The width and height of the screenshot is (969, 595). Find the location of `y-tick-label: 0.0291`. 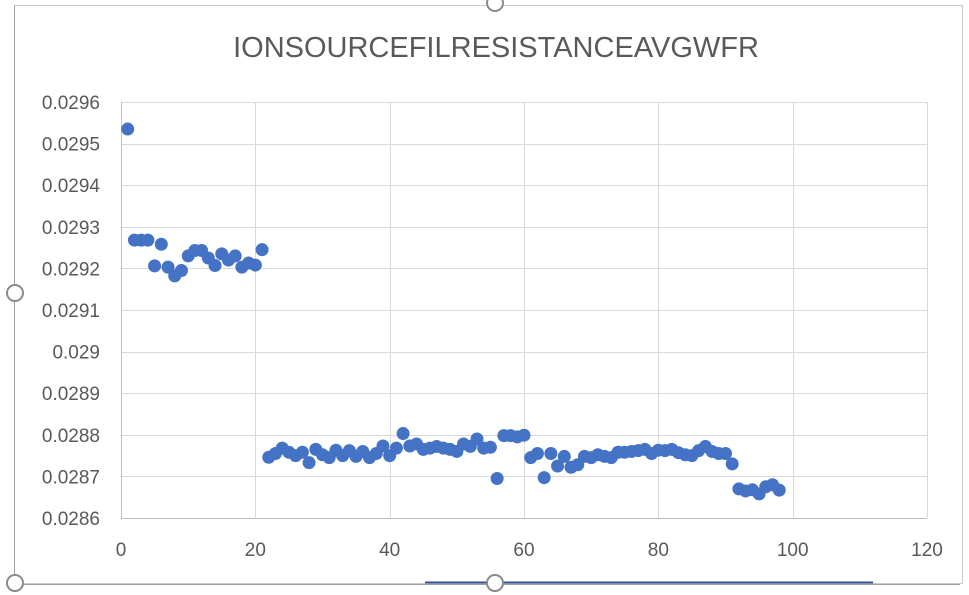

y-tick-label: 0.0291 is located at coordinates (71, 311).